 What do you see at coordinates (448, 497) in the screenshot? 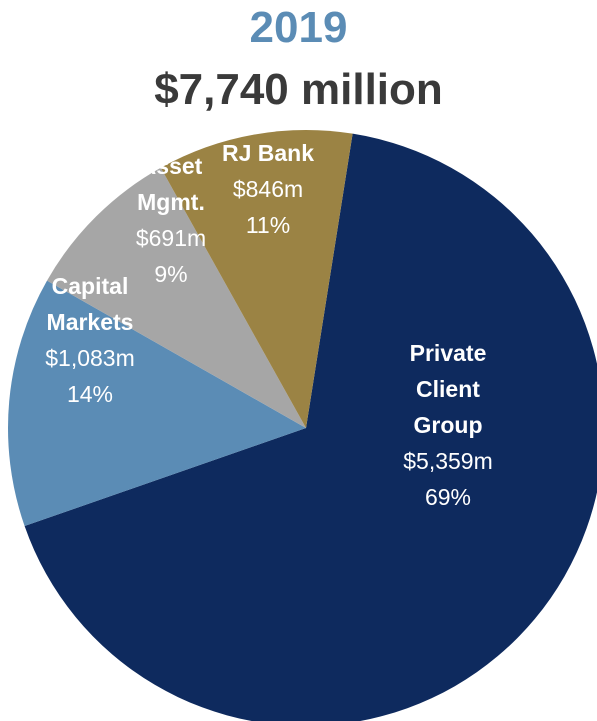
I see `slice-label-private-client-group-percent: 69%` at bounding box center [448, 497].